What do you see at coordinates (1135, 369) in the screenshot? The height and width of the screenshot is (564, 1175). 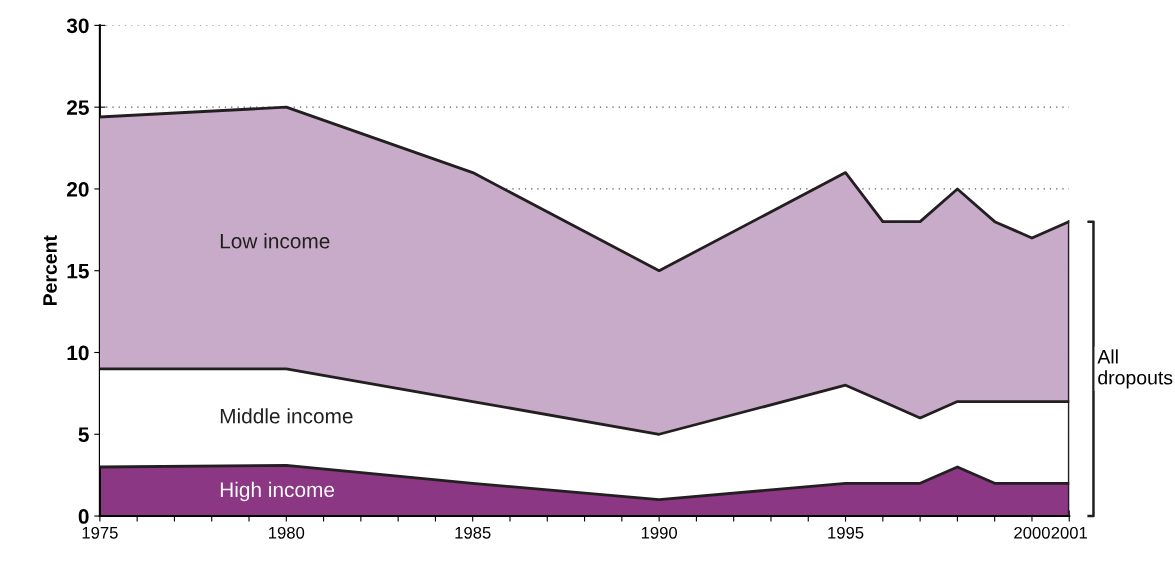 I see `text: All dropouts` at bounding box center [1135, 369].